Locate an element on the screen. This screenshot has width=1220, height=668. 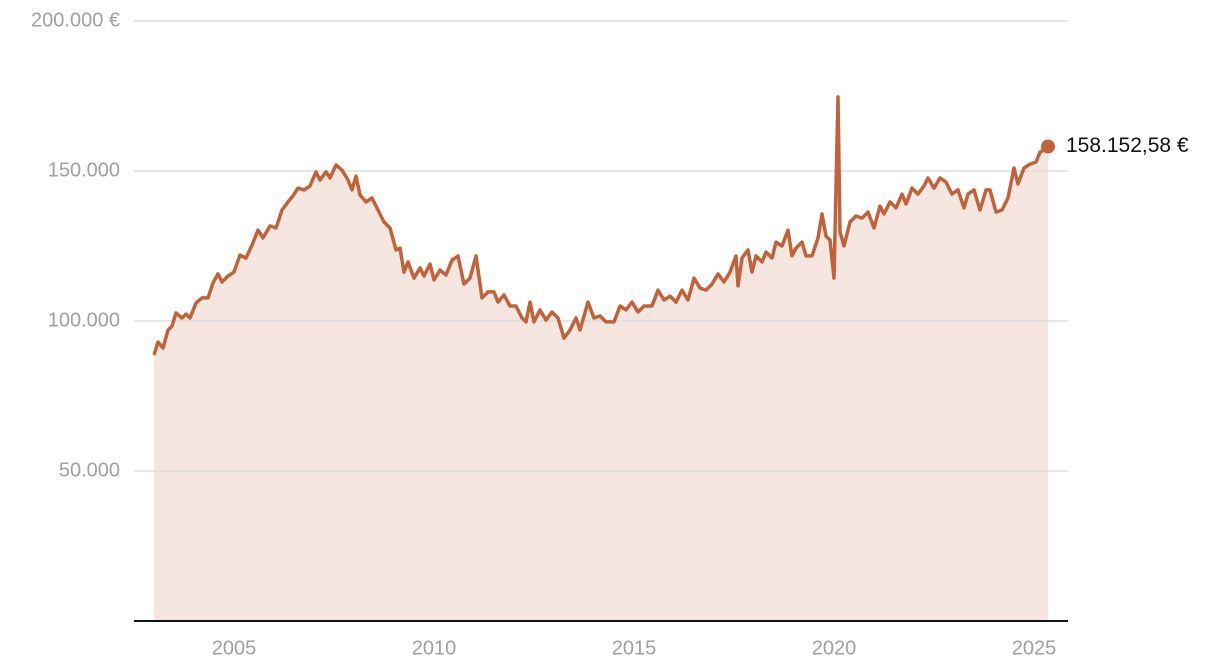
x-tick-label: 2020 is located at coordinates (834, 648).